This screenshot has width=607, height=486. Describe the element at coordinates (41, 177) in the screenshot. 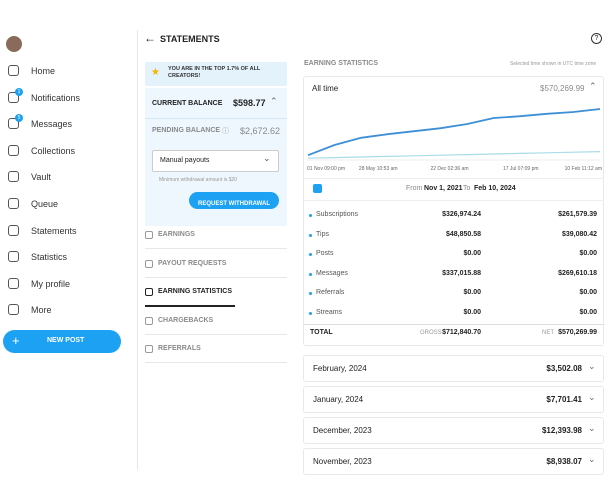

I see `nav-item: Vault` at that location.